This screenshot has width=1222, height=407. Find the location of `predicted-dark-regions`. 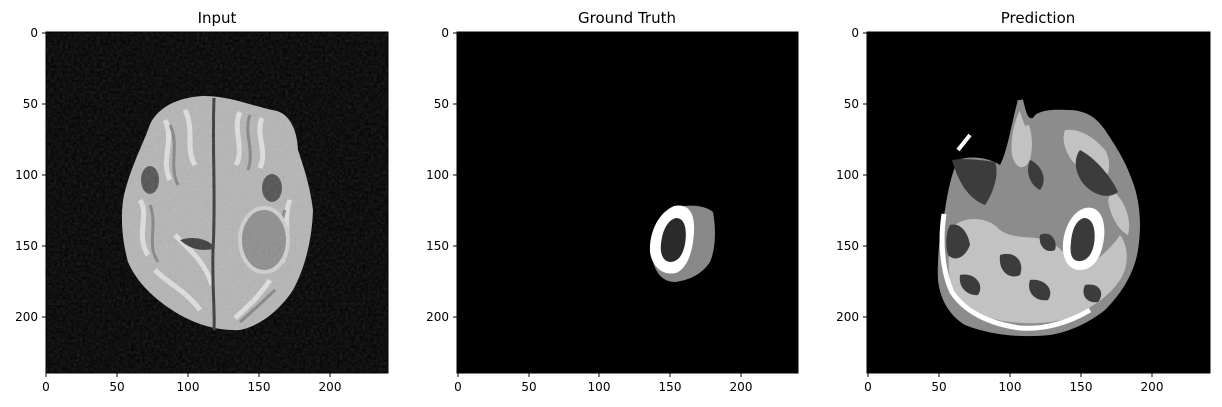

predicted-dark-regions is located at coordinates (1032, 226).